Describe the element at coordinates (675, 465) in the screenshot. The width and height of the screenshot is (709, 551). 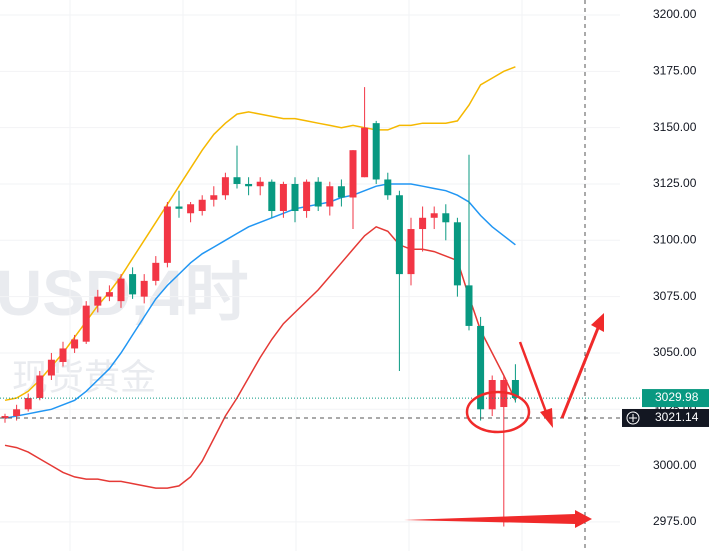
I see `y-tick-label: 3000.00` at that location.